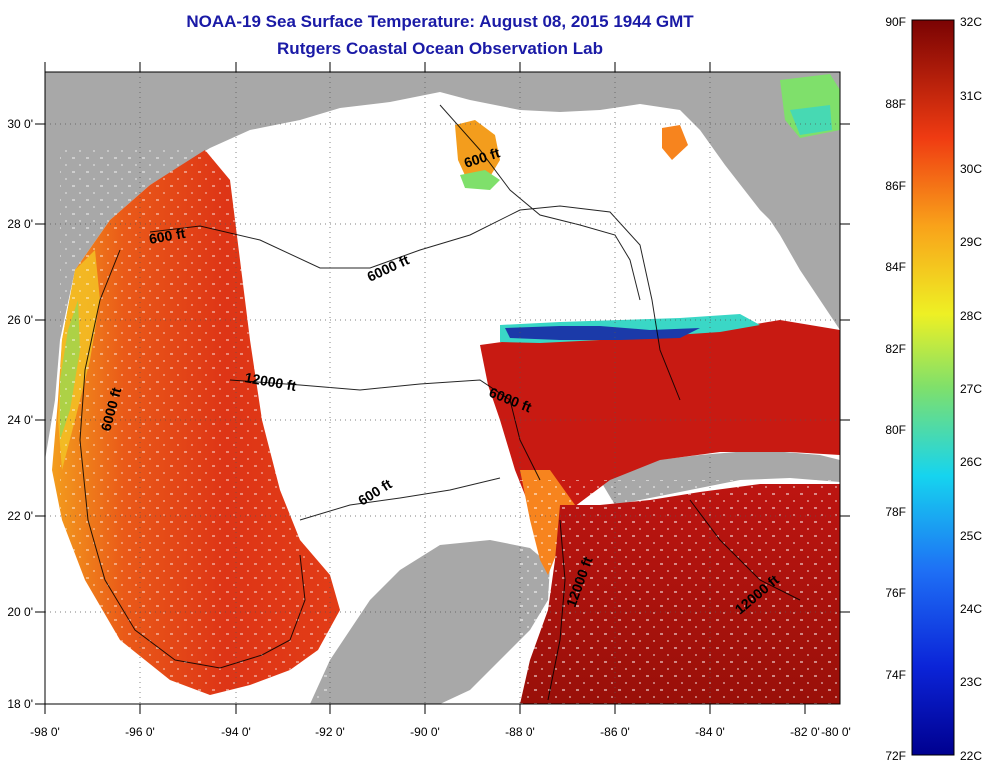 The height and width of the screenshot is (770, 992). I want to click on yucatan-land, so click(430, 622).